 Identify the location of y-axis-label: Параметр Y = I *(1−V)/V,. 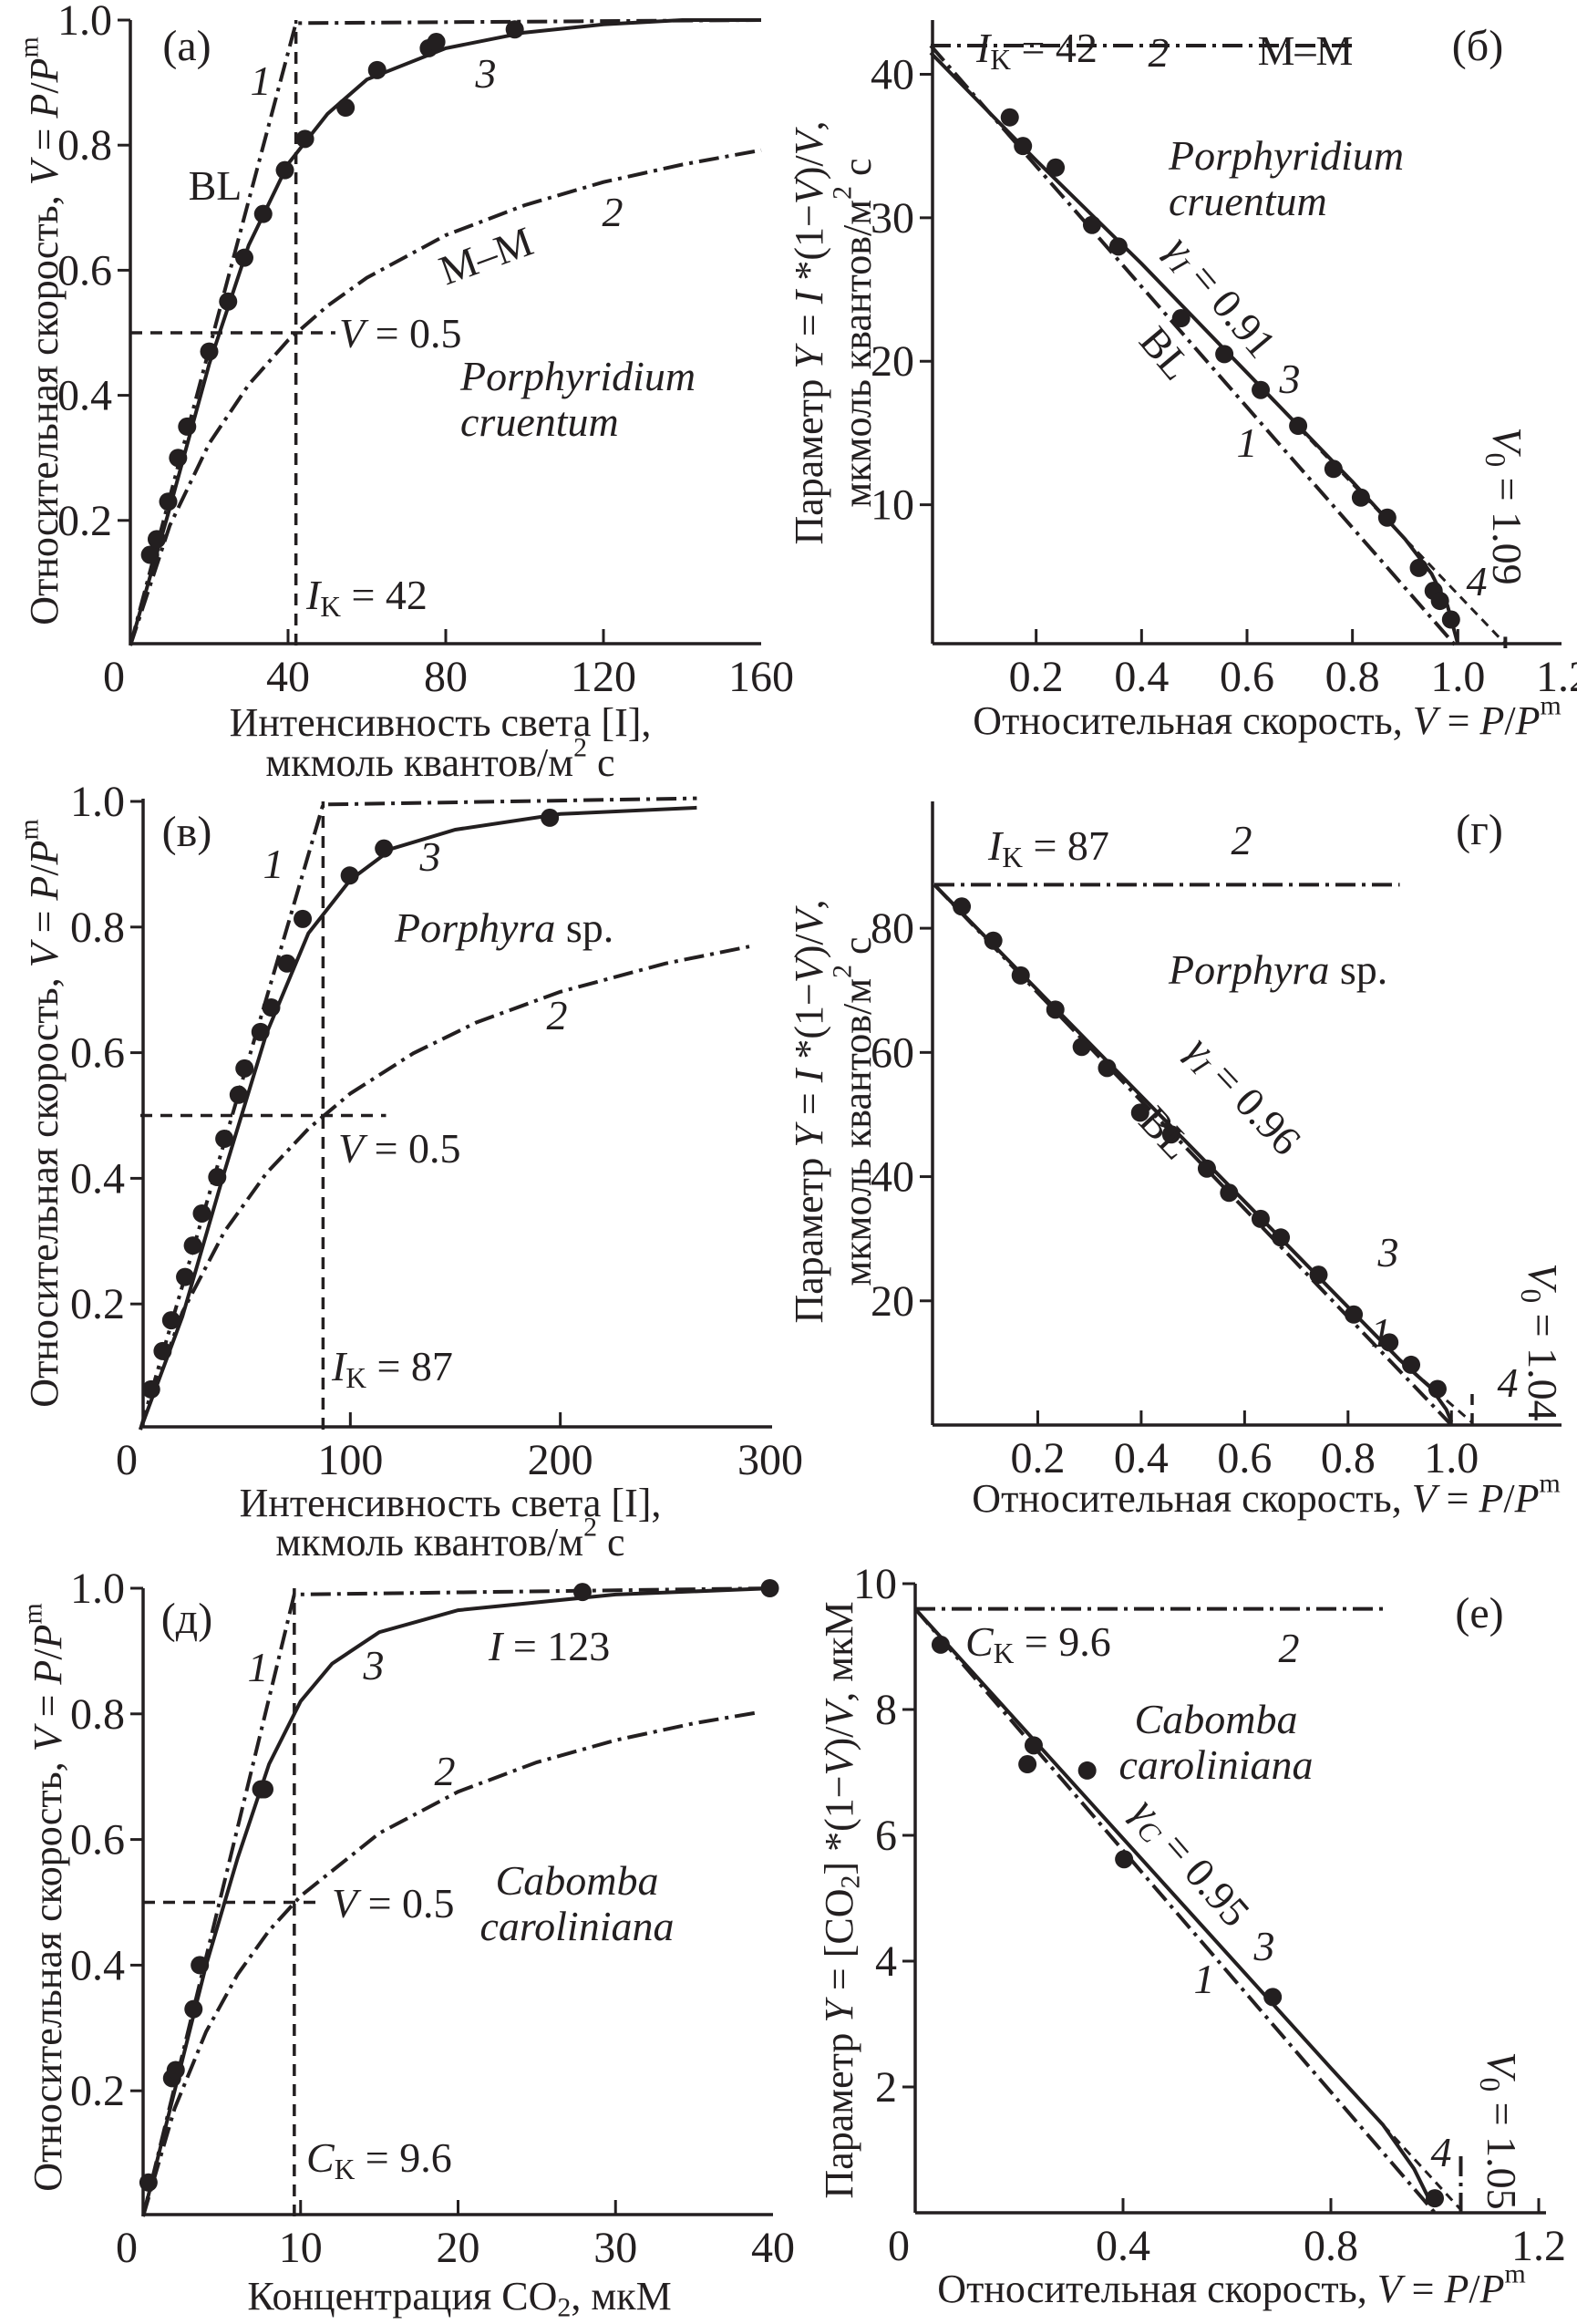
(809, 1111).